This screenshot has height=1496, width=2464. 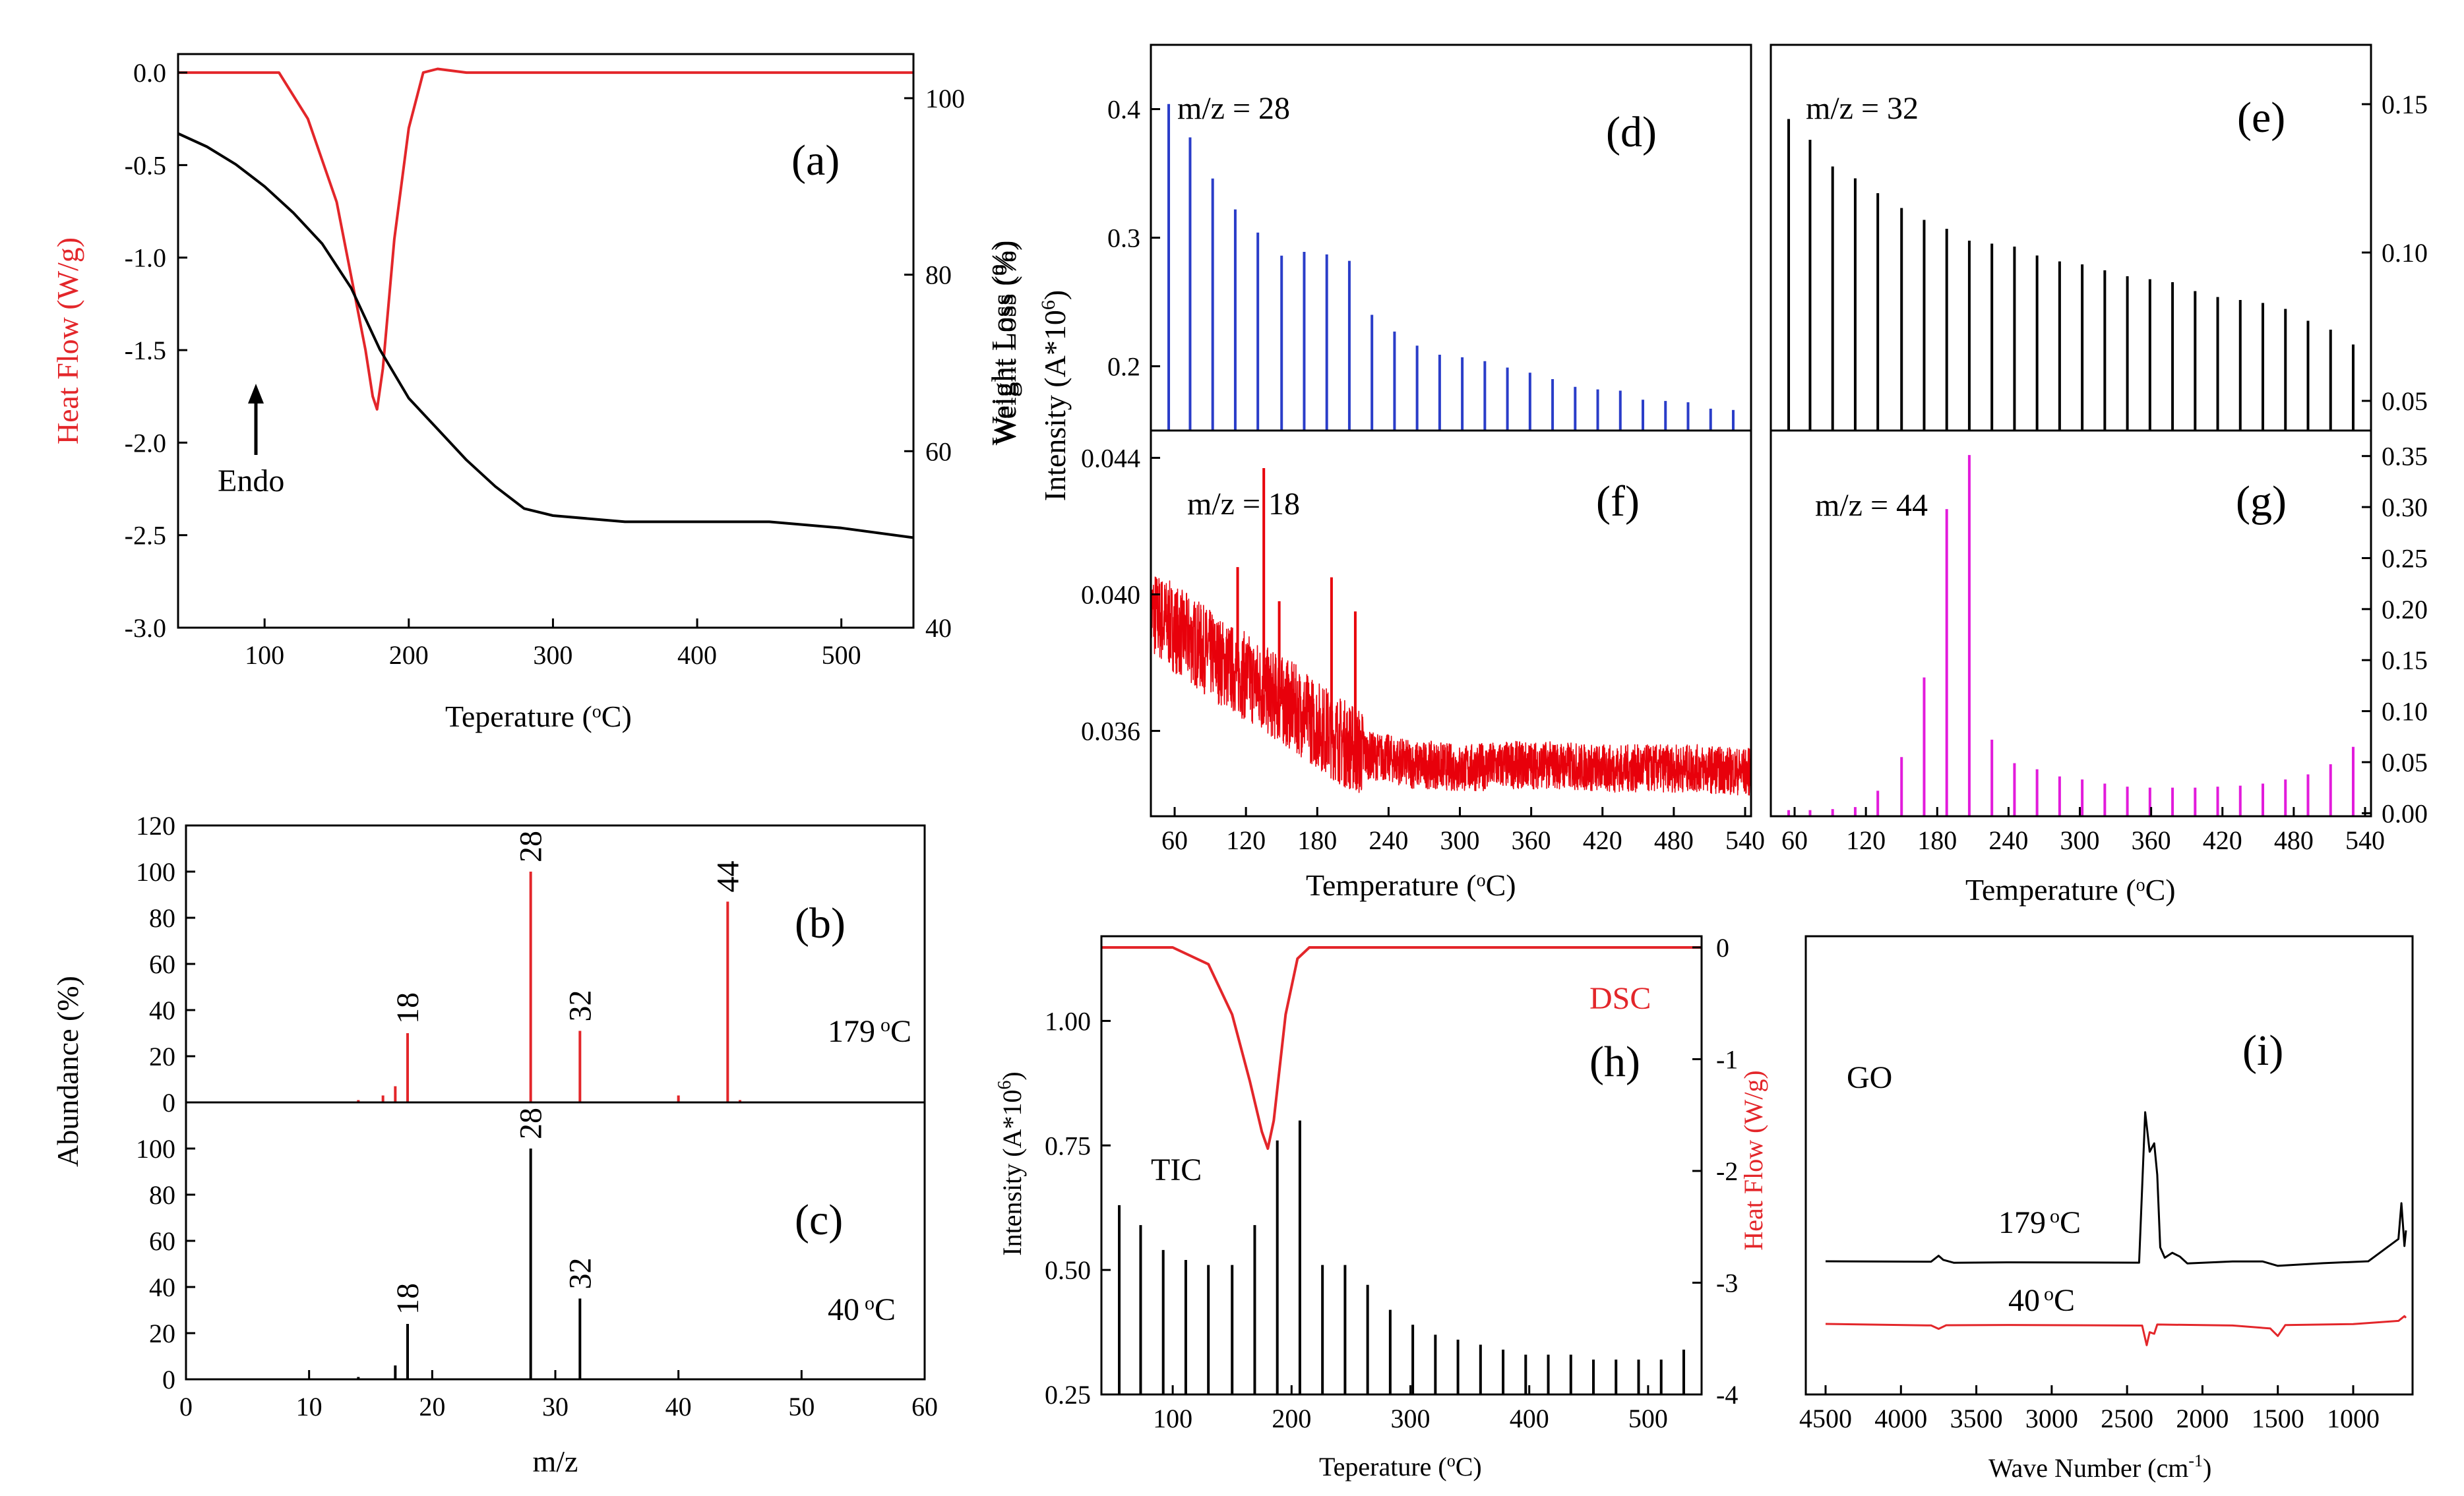 I want to click on y-tick-label: 0.4, so click(x=1123, y=110).